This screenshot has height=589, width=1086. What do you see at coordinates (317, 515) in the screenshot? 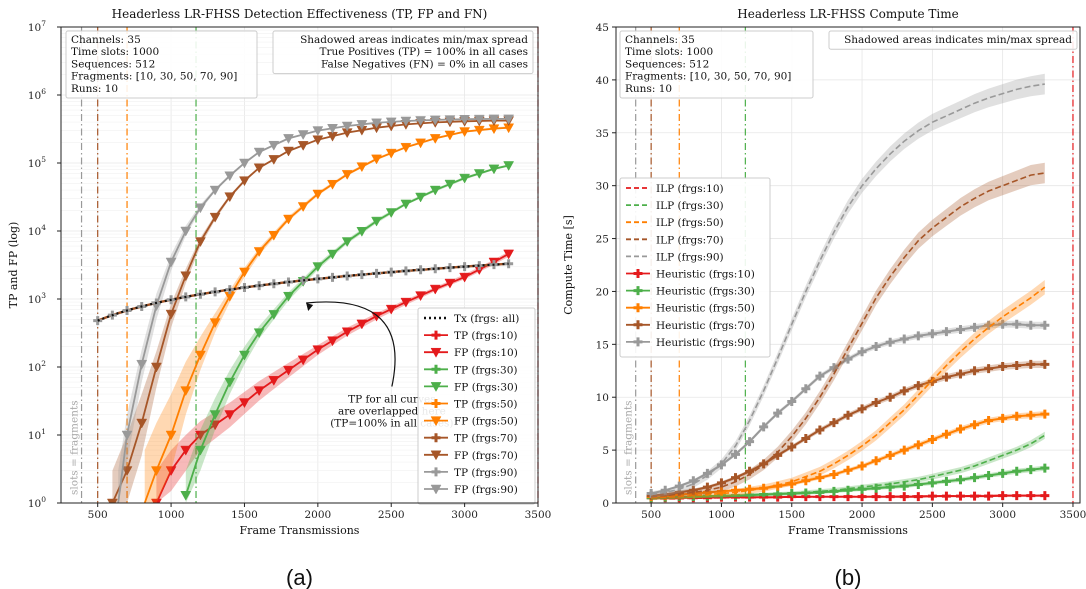
I see `x-tick-label: 2000` at bounding box center [317, 515].